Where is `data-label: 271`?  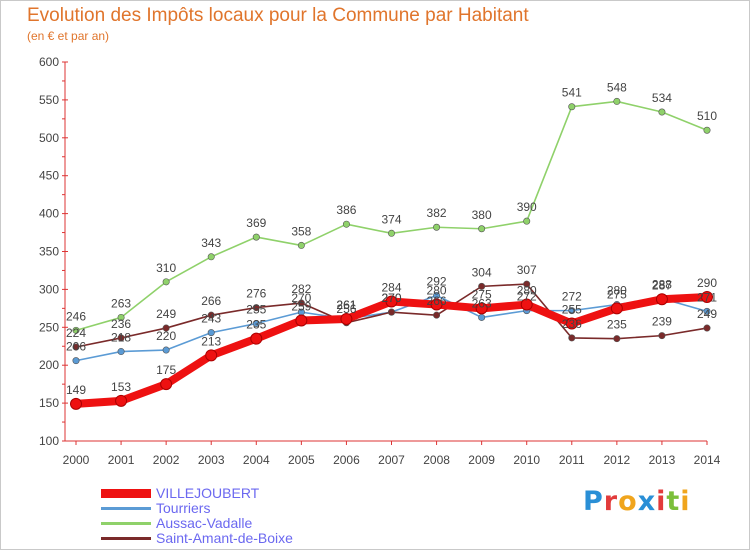 data-label: 271 is located at coordinates (707, 297).